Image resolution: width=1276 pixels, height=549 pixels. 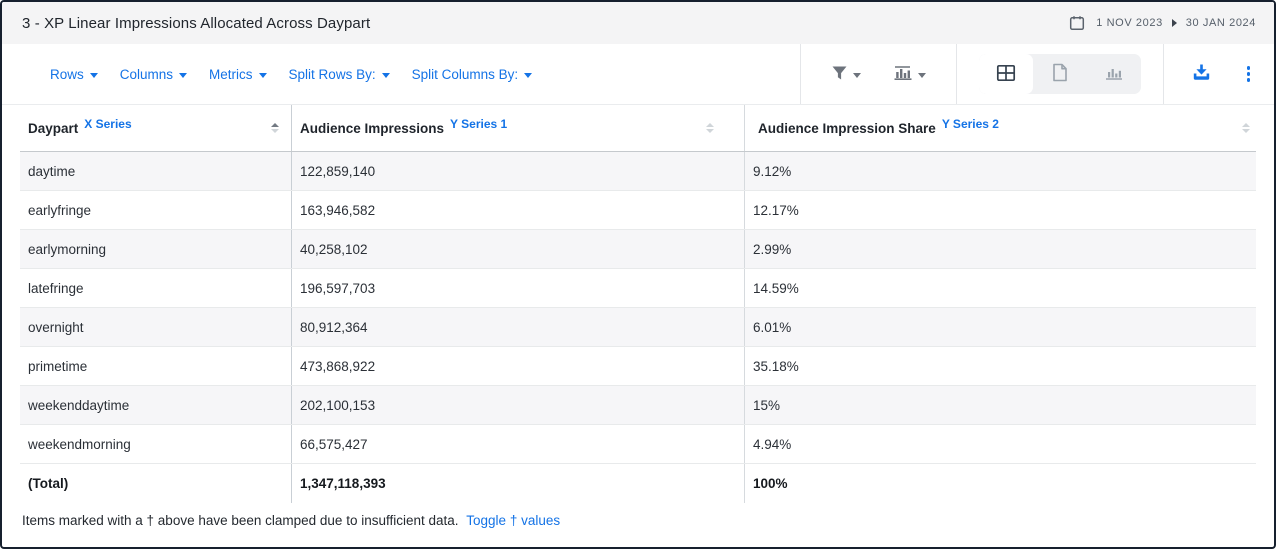 I want to click on cell-impressions: 473,868,922, so click(x=518, y=366).